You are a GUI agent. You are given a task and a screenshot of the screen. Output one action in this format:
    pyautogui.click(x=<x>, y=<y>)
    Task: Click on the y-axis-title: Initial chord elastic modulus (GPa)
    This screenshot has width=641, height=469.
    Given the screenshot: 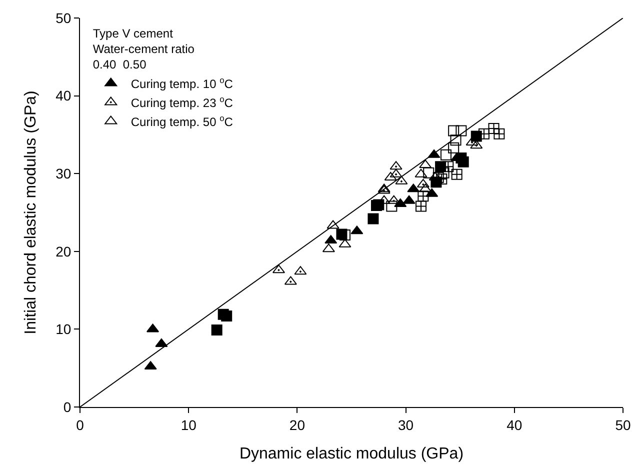 What is the action you would take?
    pyautogui.click(x=31, y=212)
    